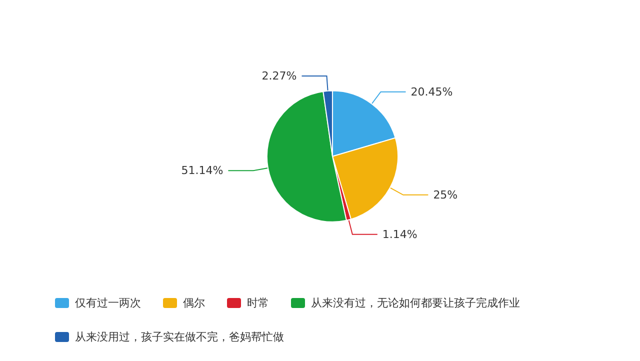 This screenshot has height=361, width=640. I want to click on legend-label: 偶尔, so click(194, 303).